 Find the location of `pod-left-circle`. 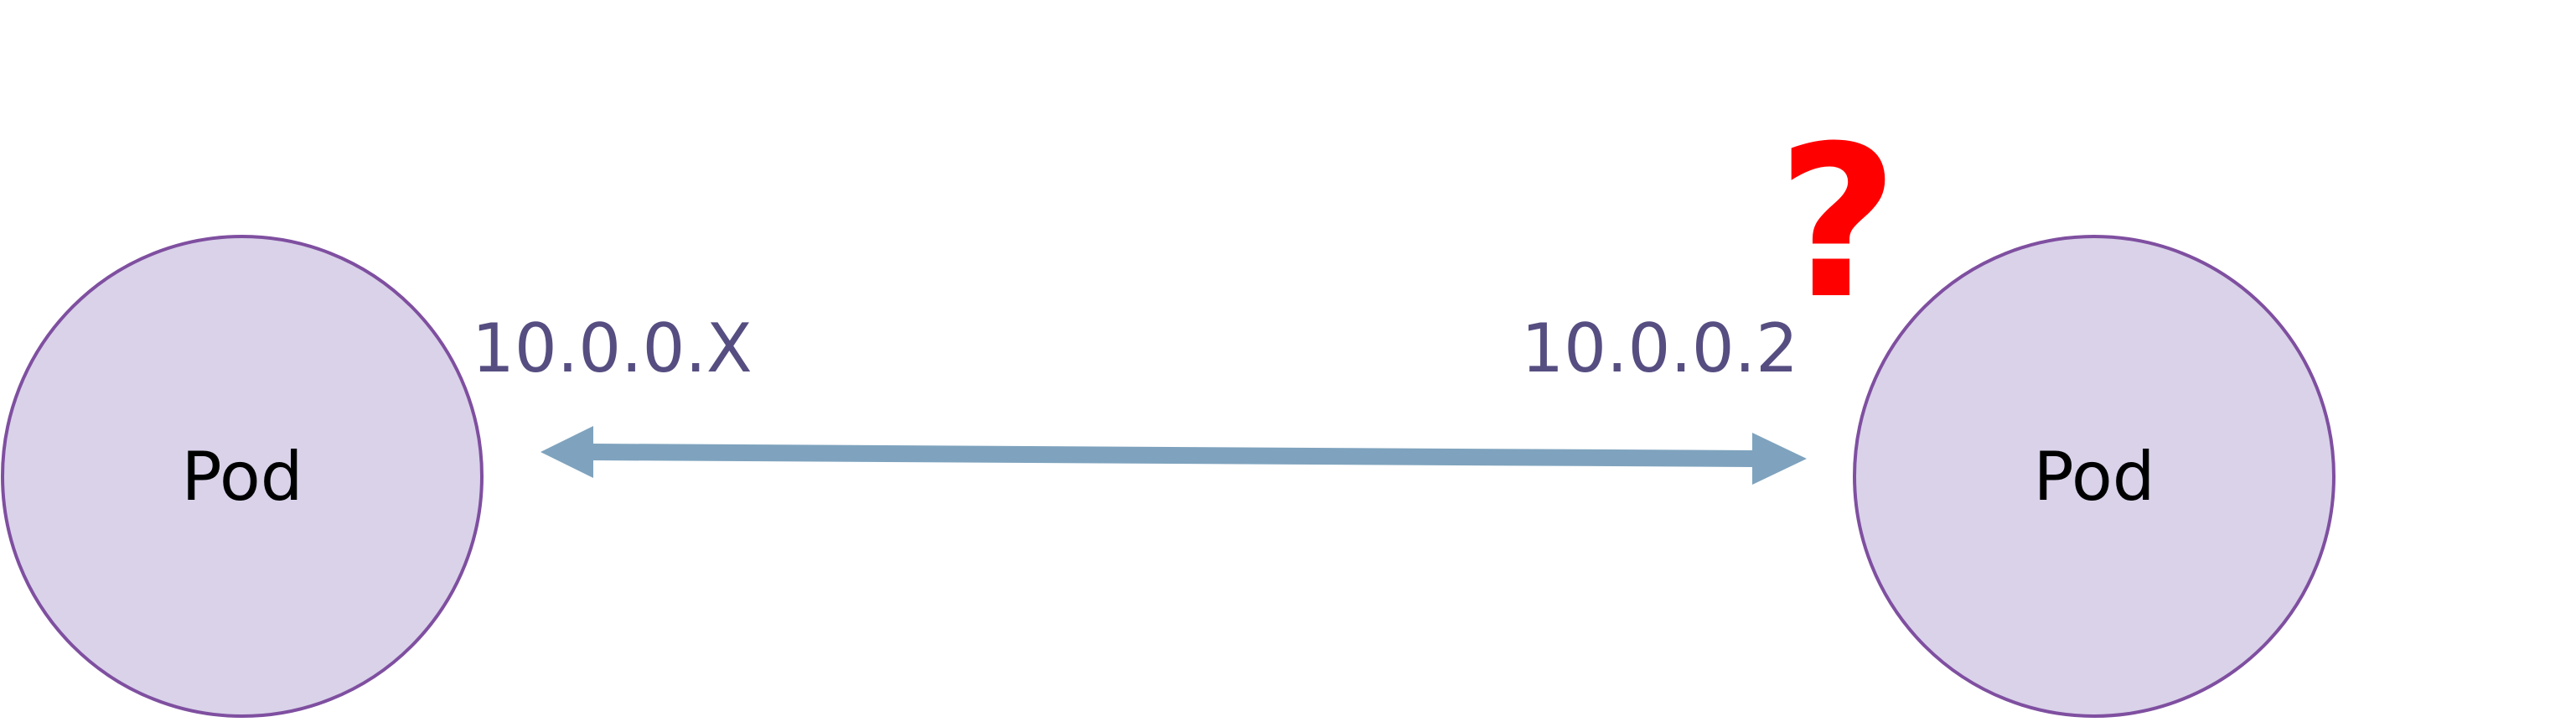

pod-left-circle is located at coordinates (242, 476).